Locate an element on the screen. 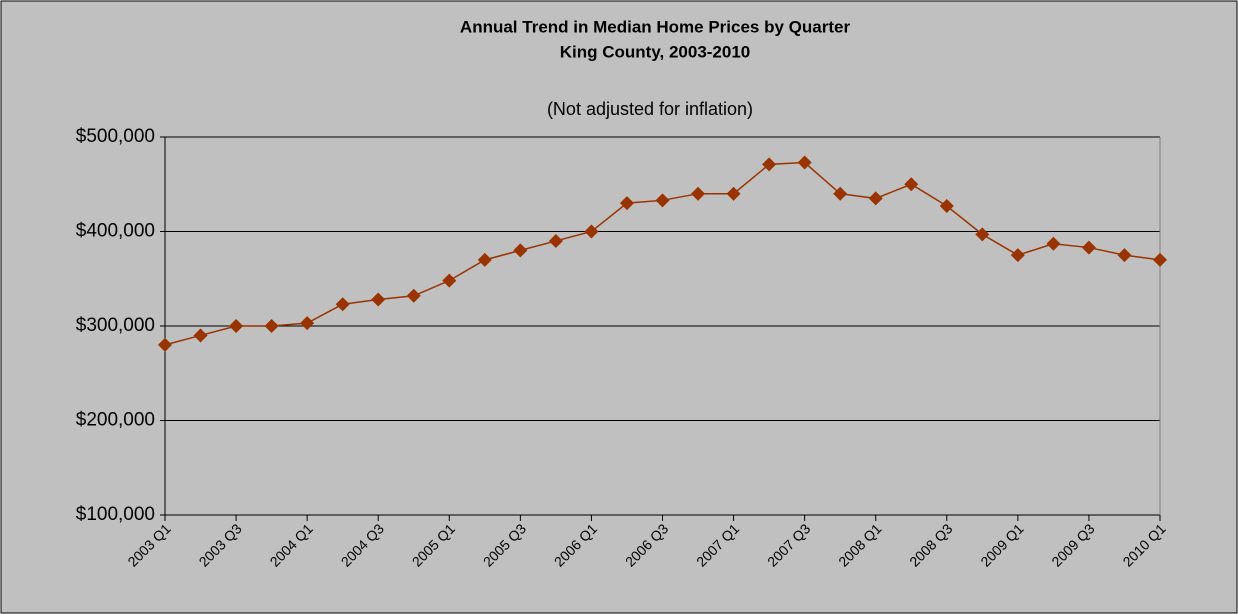  chart-note: (Not adjusted for inflation) is located at coordinates (650, 109).